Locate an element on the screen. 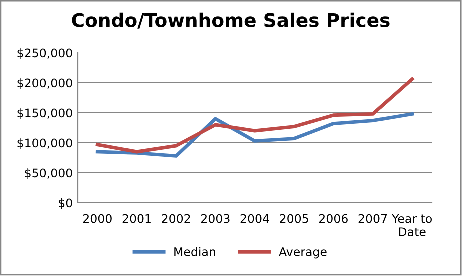 The height and width of the screenshot is (276, 462). x-tick-label: 2000 is located at coordinates (98, 219).